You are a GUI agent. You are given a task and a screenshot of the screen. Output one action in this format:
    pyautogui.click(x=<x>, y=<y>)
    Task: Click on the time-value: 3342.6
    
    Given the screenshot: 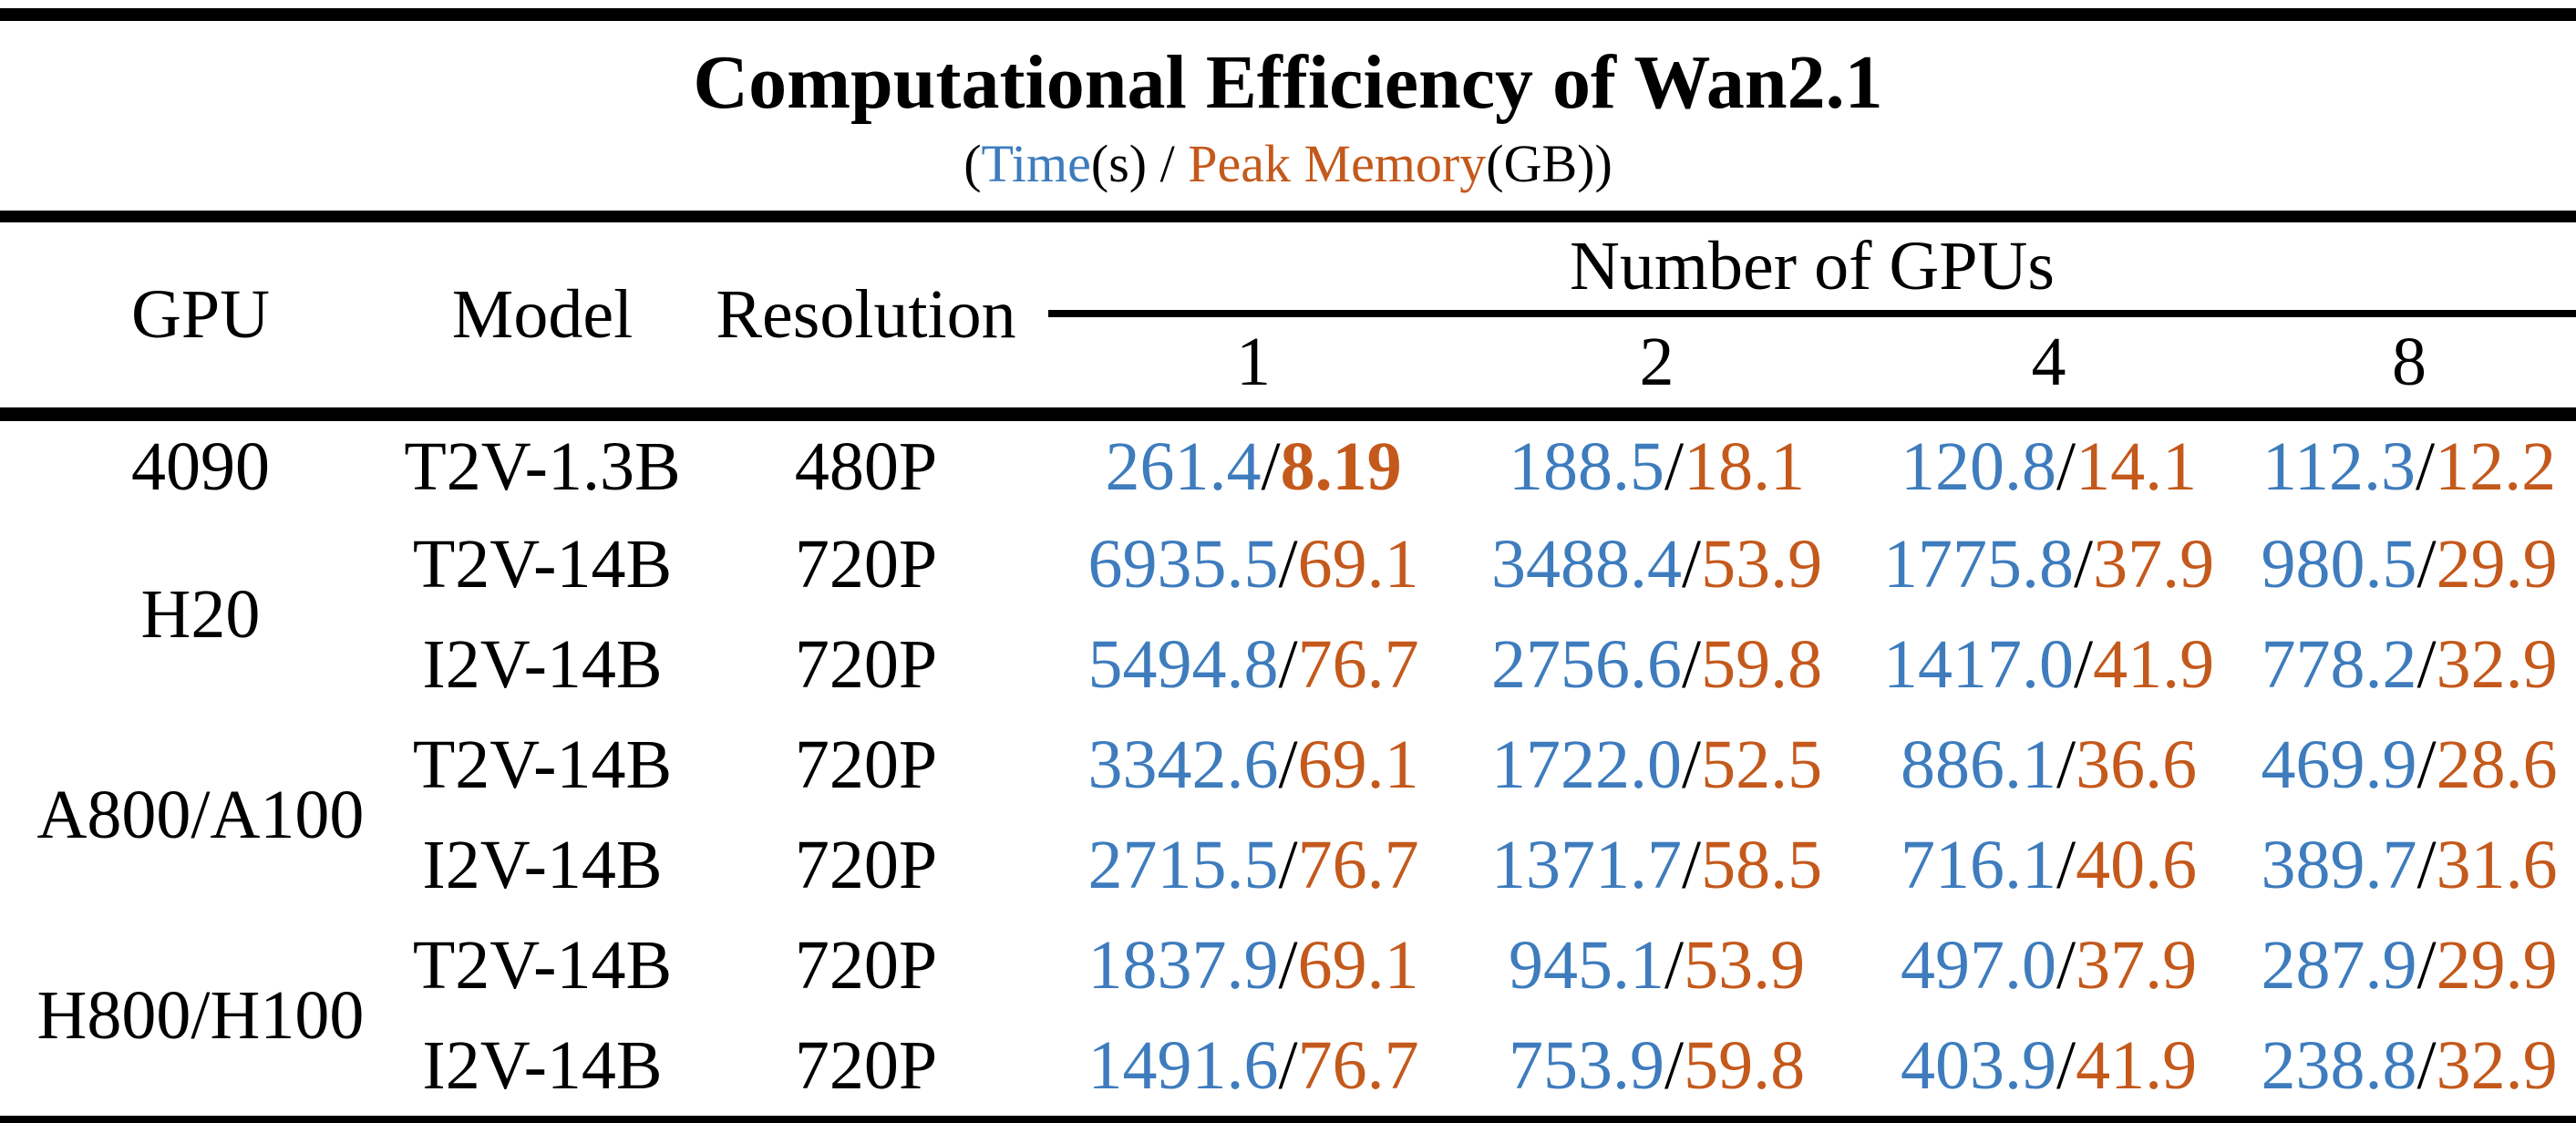 What is the action you would take?
    pyautogui.click(x=1183, y=765)
    